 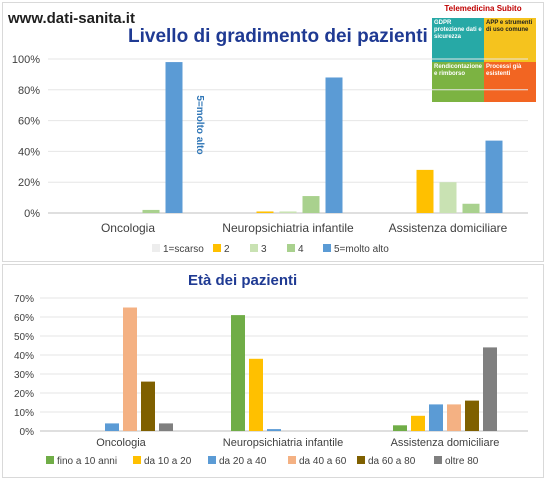 I want to click on legend-label: 3, so click(x=264, y=249).